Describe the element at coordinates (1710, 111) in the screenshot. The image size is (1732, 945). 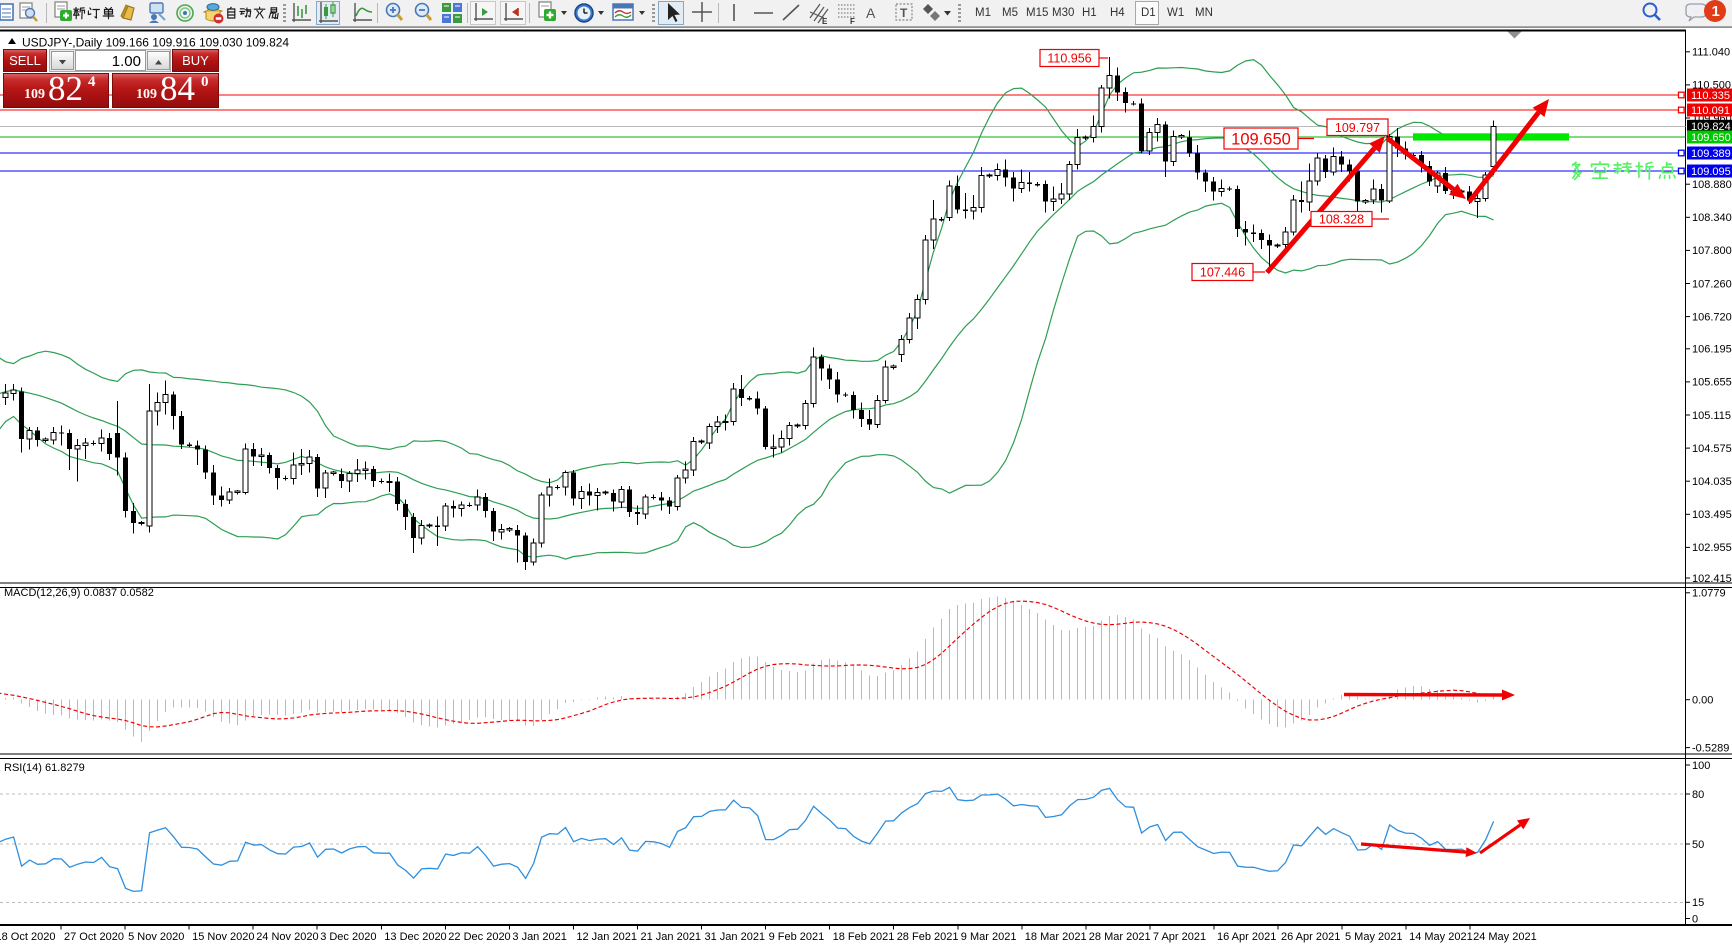
I see `svg-text: 110.091` at that location.